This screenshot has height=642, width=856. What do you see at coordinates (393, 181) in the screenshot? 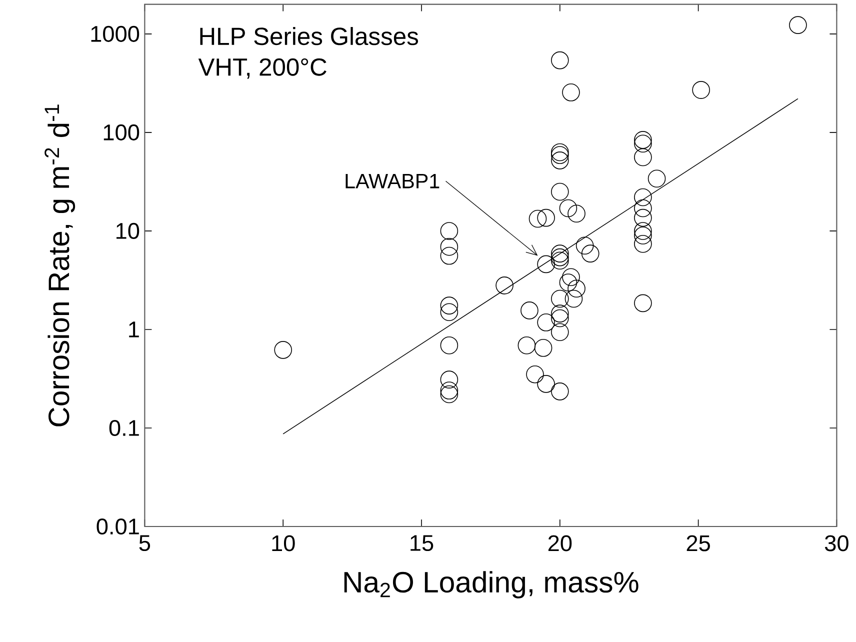
I see `annotation: LAWABP1` at bounding box center [393, 181].